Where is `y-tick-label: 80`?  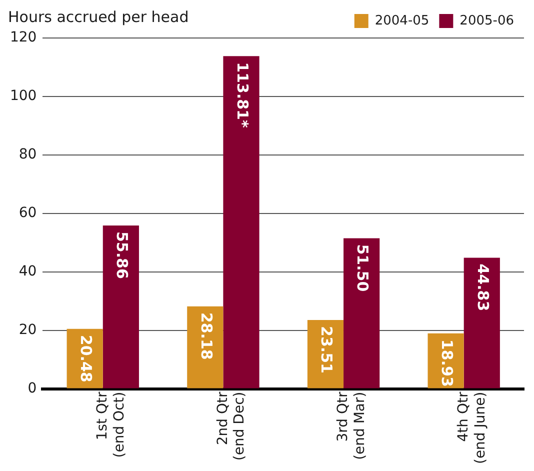
y-tick-label: 80 is located at coordinates (27, 154).